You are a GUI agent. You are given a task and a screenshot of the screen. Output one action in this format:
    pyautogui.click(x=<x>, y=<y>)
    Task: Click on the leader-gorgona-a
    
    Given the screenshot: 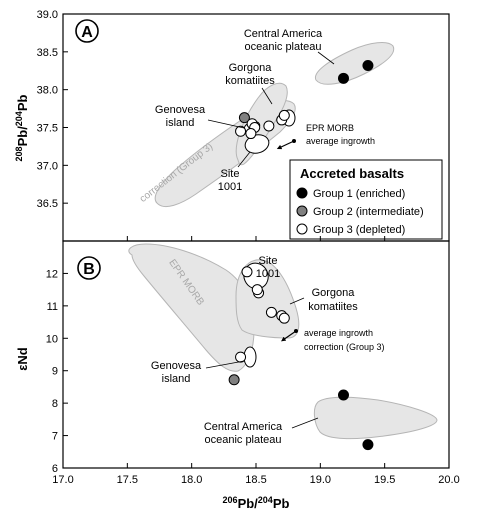 What is the action you would take?
    pyautogui.click(x=267, y=96)
    